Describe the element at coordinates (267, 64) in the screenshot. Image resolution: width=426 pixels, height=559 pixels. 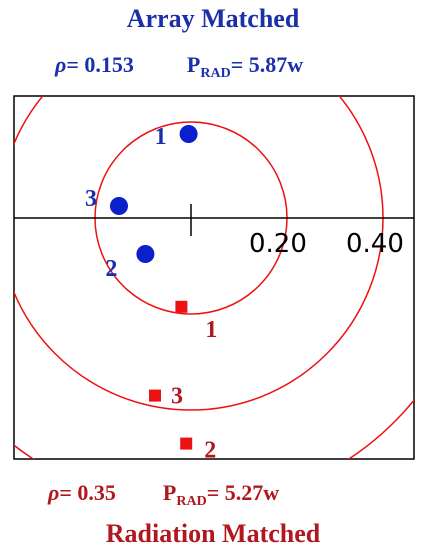
I see `top-prad-value: = 5.87w` at that location.